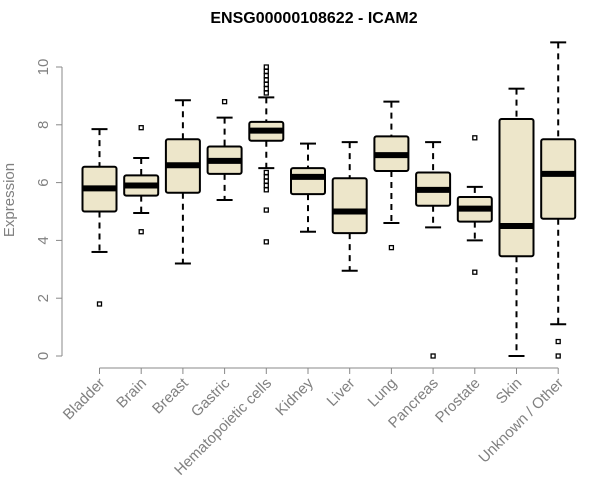 The width and height of the screenshot is (600, 500). I want to click on box-prostate, so click(474, 205).